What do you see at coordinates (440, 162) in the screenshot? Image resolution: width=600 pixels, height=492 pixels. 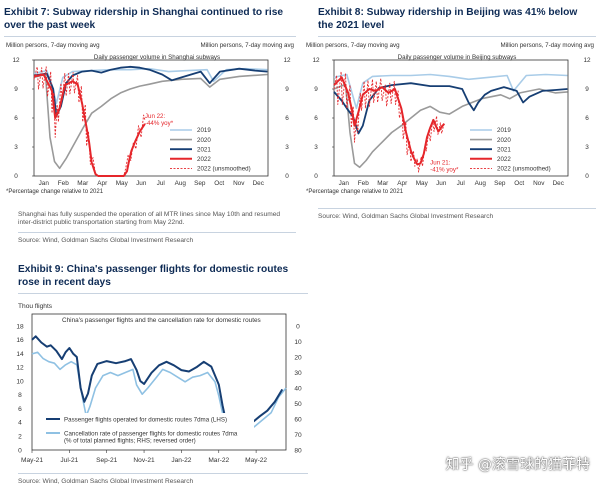 I see `annotation-text: Jun 21:` at bounding box center [440, 162].